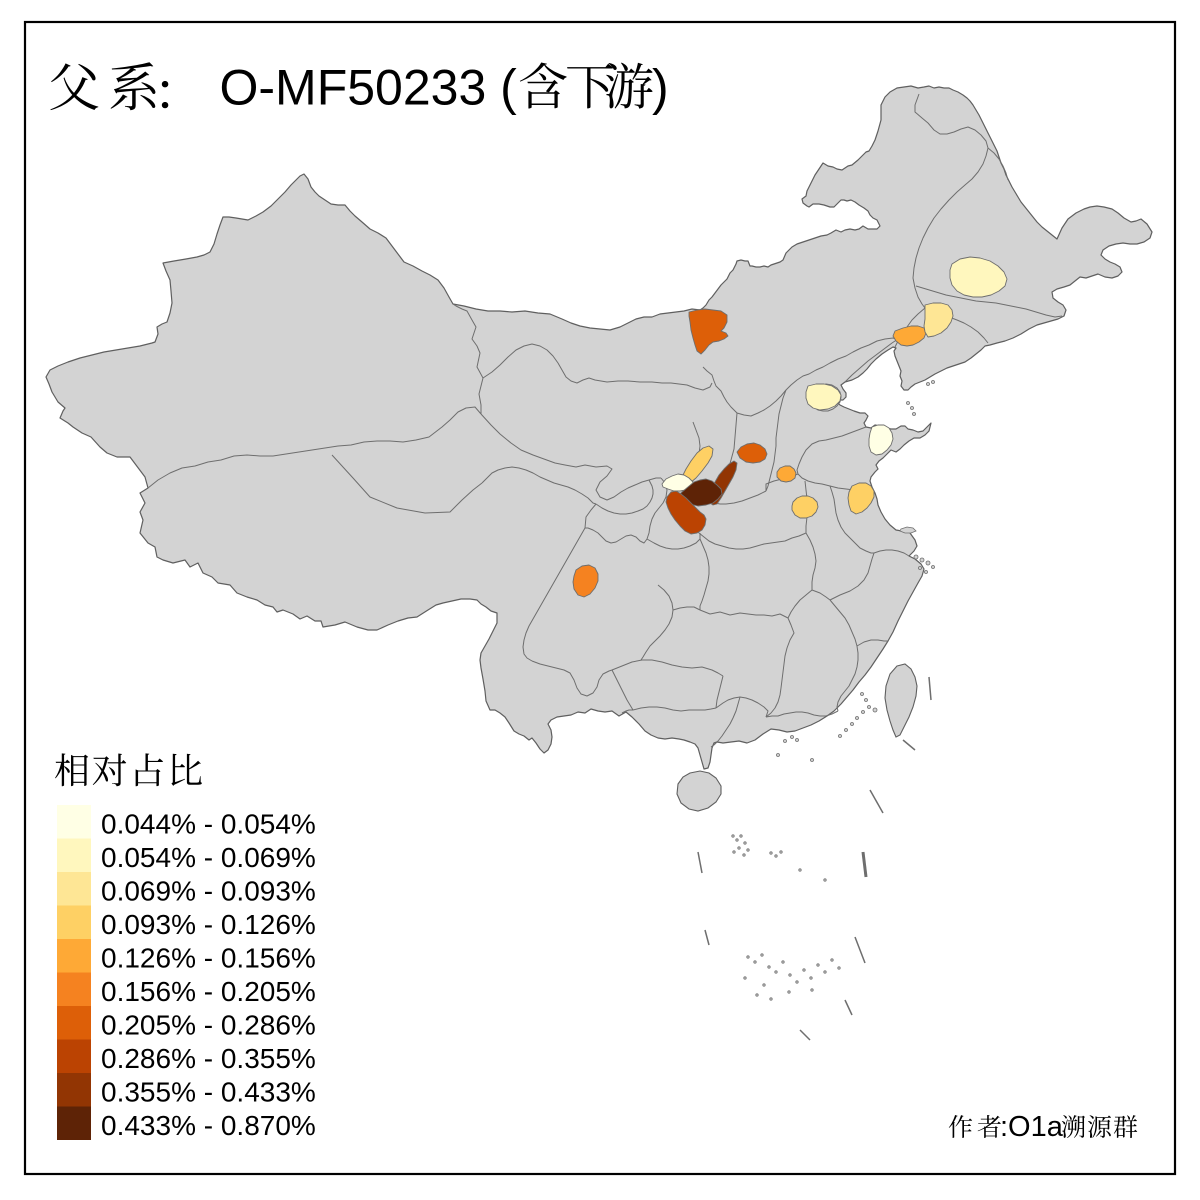  I want to click on svg-text: 0.054% - 0.069%, so click(208, 857).